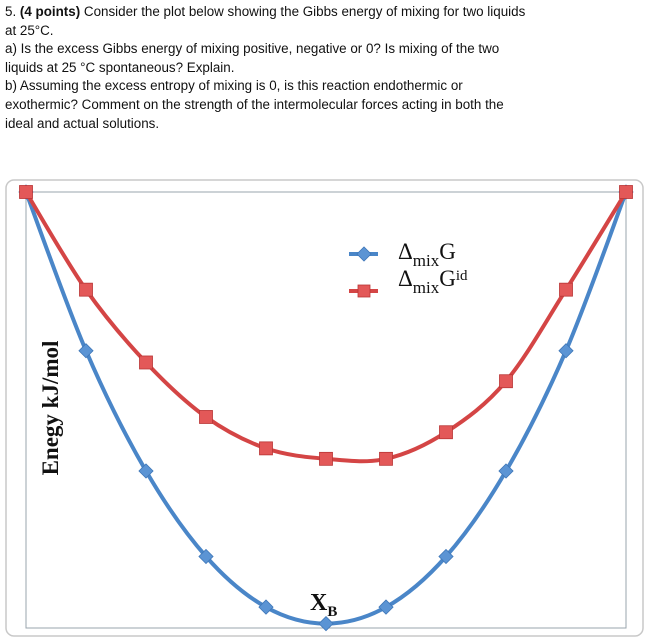 This screenshot has width=653, height=642. What do you see at coordinates (120, 67) in the screenshot?
I see `part-a-line2: liquids at 25 °C spontaneous? Explain.` at bounding box center [120, 67].